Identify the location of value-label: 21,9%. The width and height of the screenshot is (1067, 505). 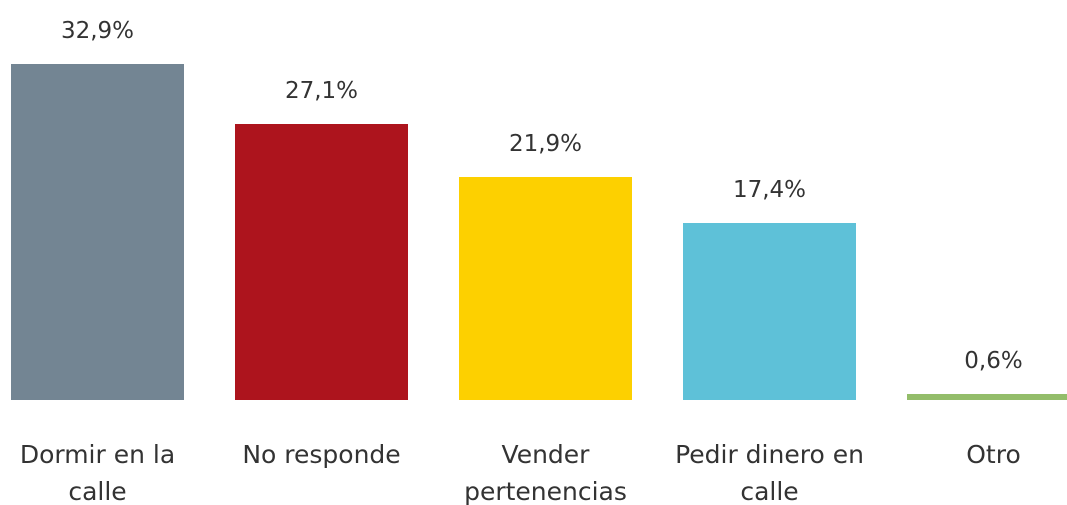
(545, 143).